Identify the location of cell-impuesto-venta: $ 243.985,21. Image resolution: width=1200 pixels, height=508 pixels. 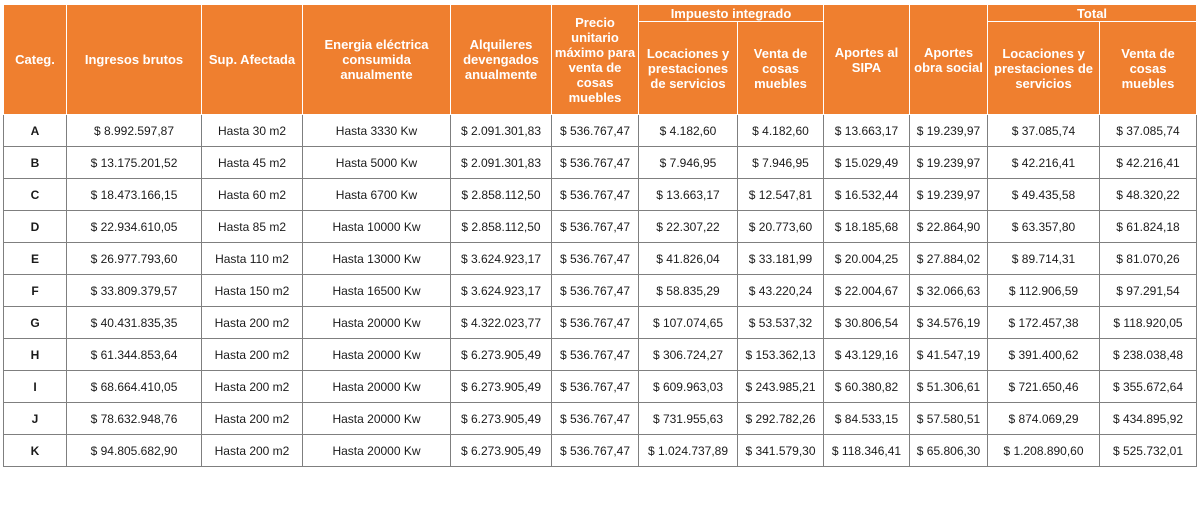
(780, 386).